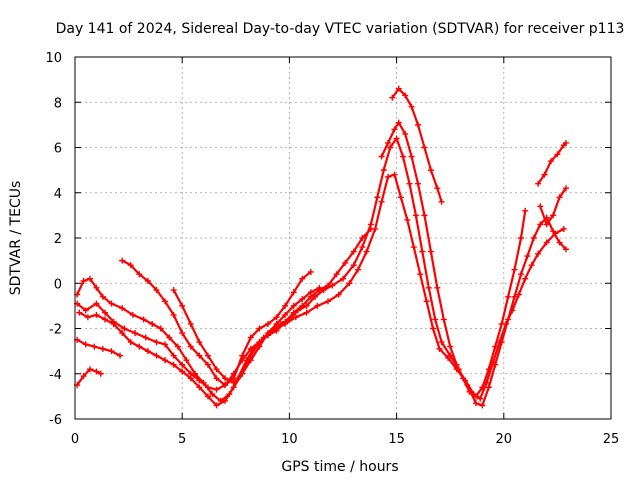  What do you see at coordinates (58, 284) in the screenshot?
I see `y-tick-label: 0` at bounding box center [58, 284].